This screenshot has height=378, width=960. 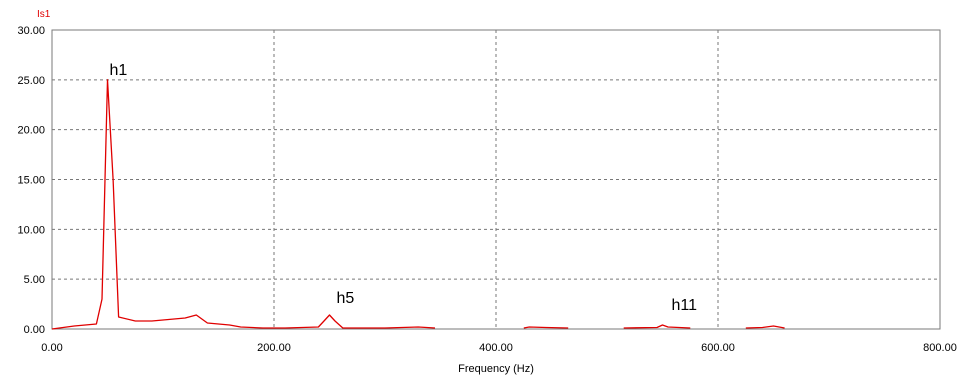 What do you see at coordinates (685, 305) in the screenshot?
I see `harmonic-label-h11: h11` at bounding box center [685, 305].